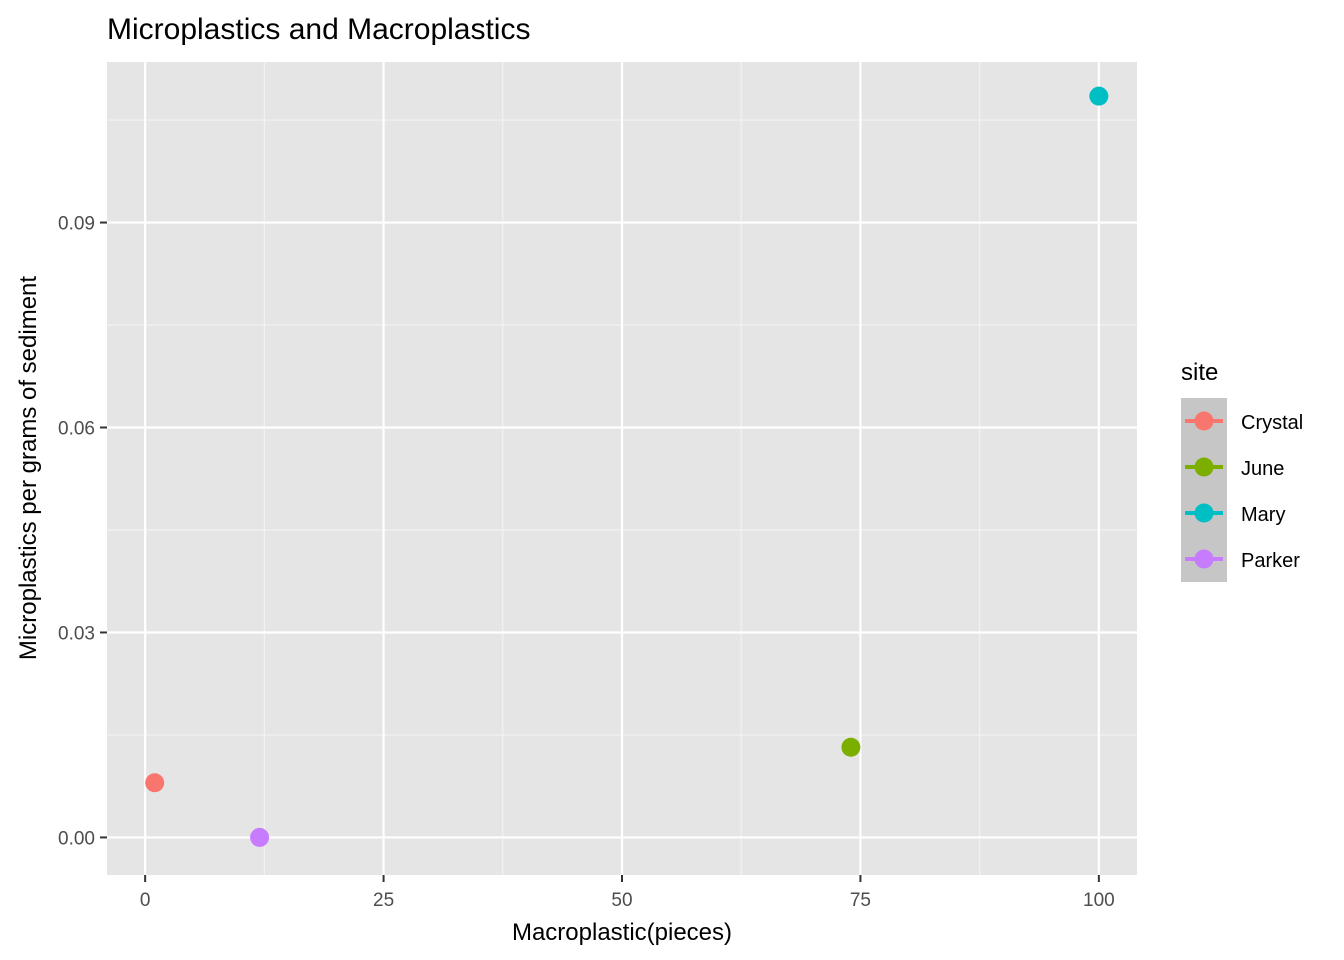 Image resolution: width=1344 pixels, height=960 pixels. What do you see at coordinates (318, 29) in the screenshot?
I see `chart-title: Microplastics and Macroplastics` at bounding box center [318, 29].